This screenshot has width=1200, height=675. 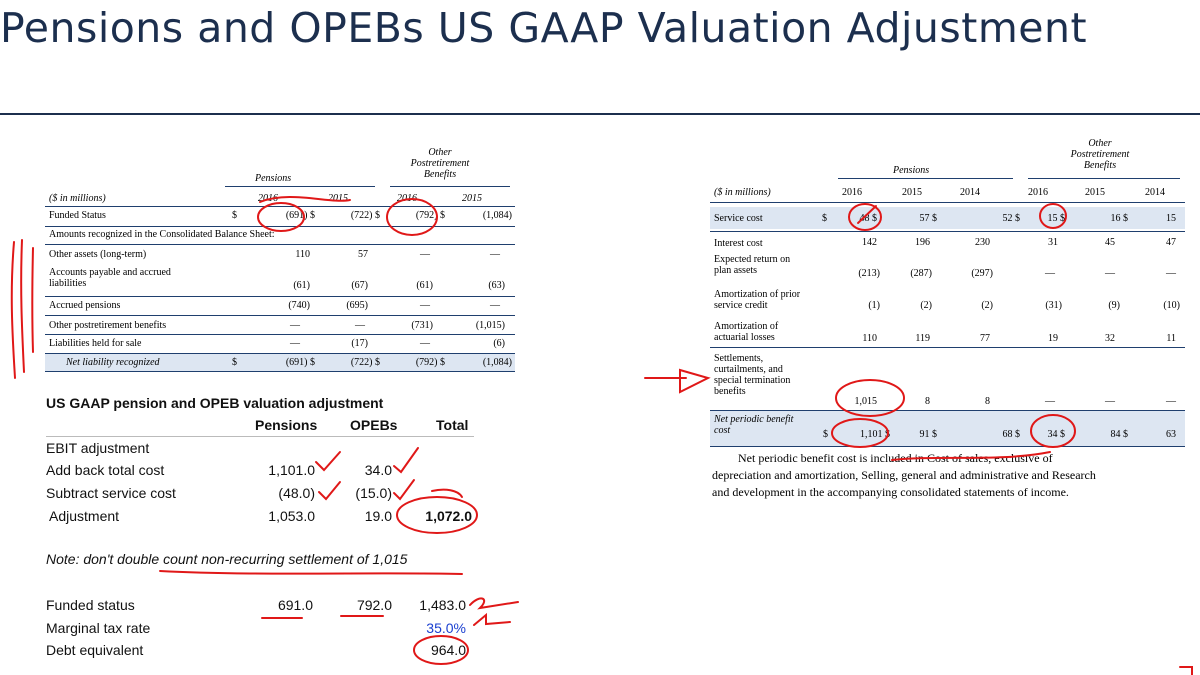 I want to click on cell: 91 $, so click(x=928, y=434).